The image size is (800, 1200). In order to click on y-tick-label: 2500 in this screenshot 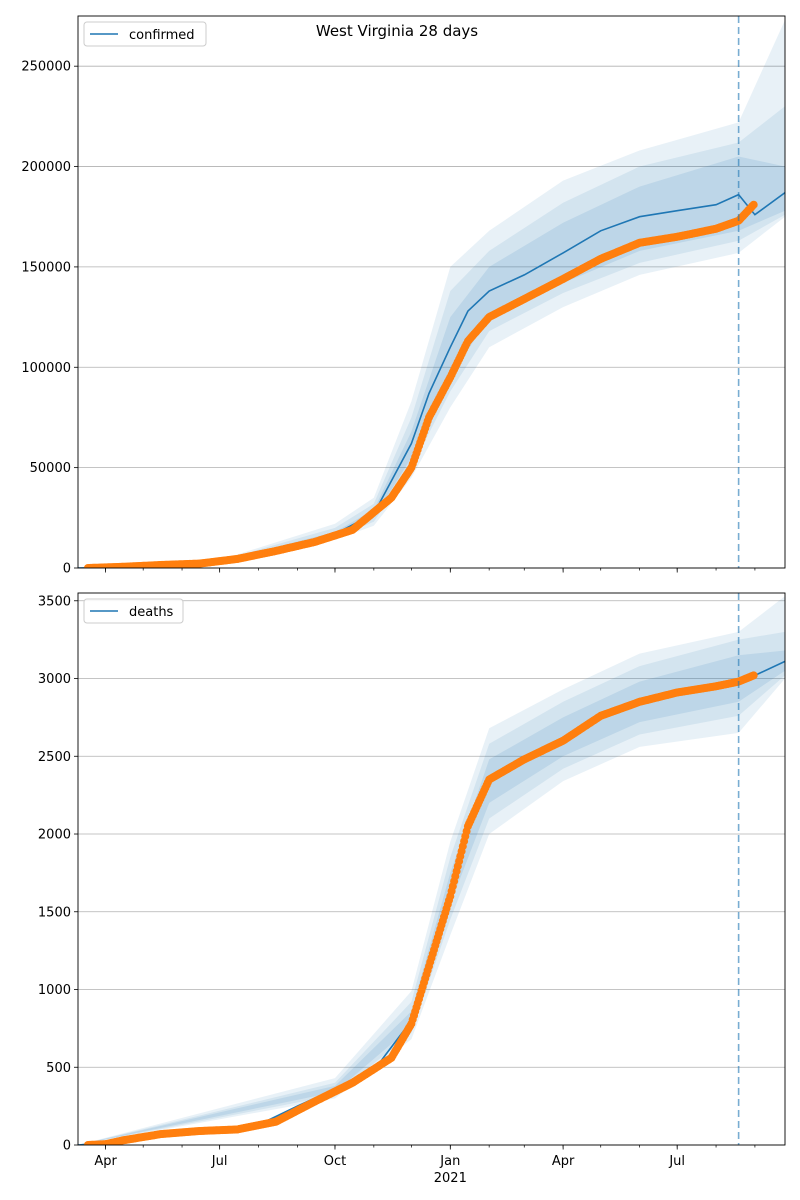, I will do `click(54, 757)`.